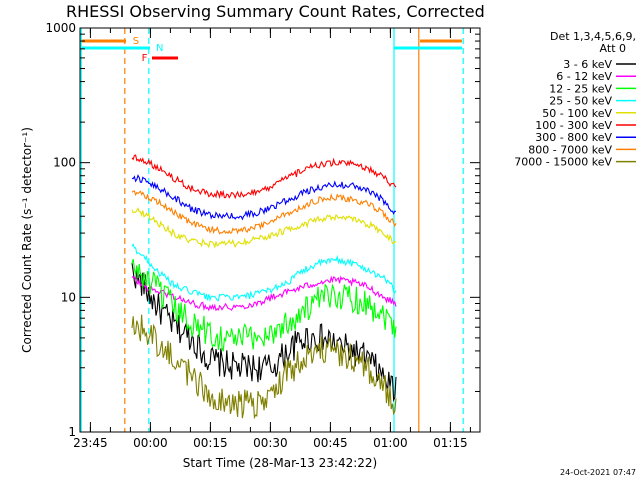  Describe the element at coordinates (577, 113) in the screenshot. I see `legend-label: 50 - 100 keV` at that location.